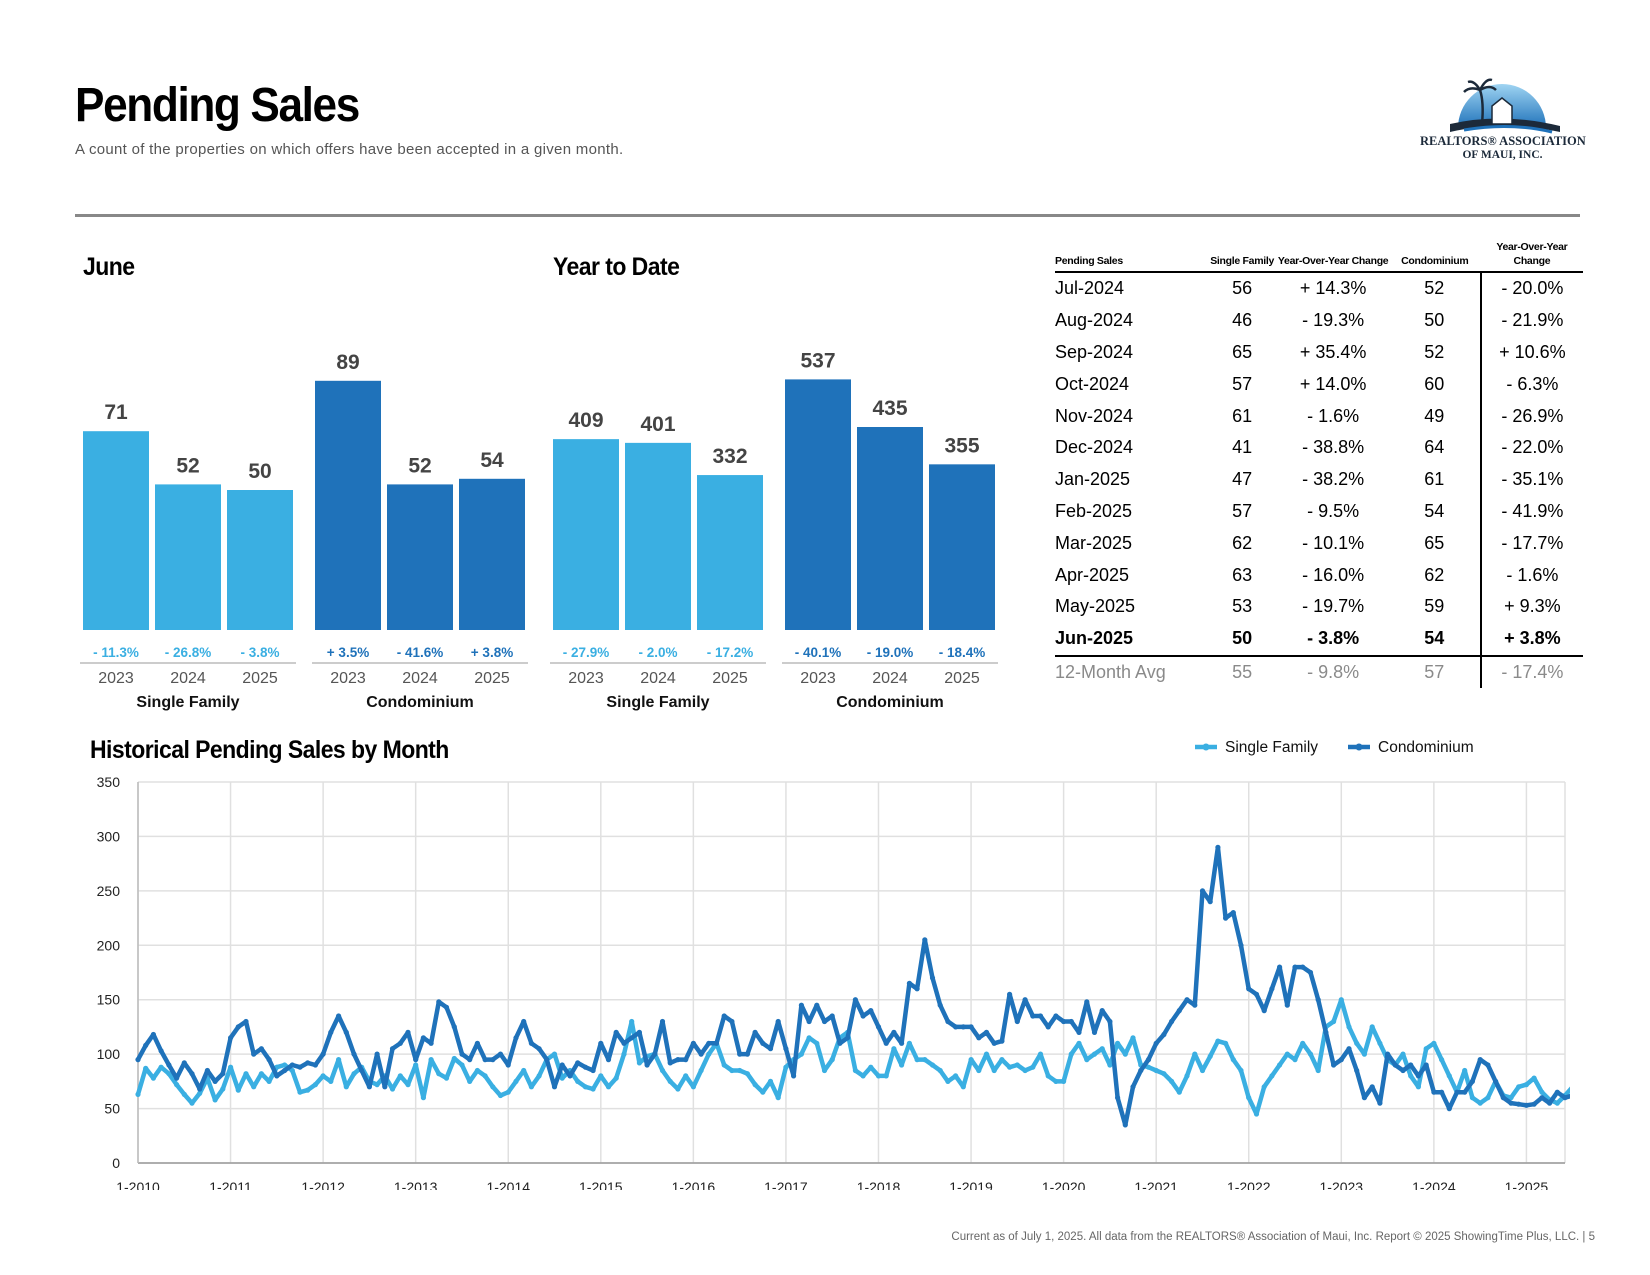 This screenshot has width=1650, height=1275. I want to click on x-tick-label: 1-2021, so click(1156, 1184).